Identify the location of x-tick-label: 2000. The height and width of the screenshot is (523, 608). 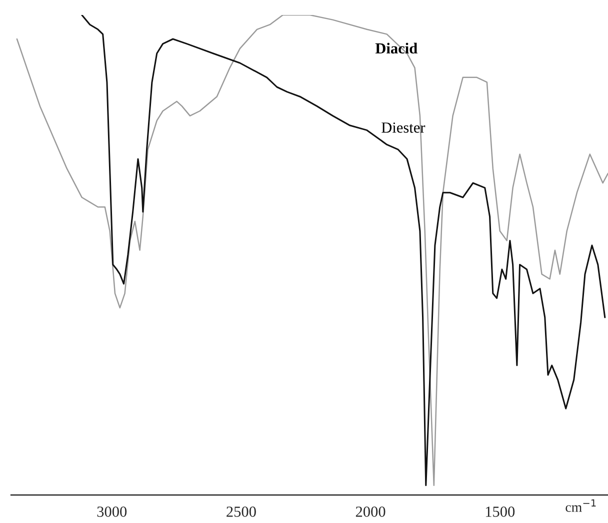
(371, 511).